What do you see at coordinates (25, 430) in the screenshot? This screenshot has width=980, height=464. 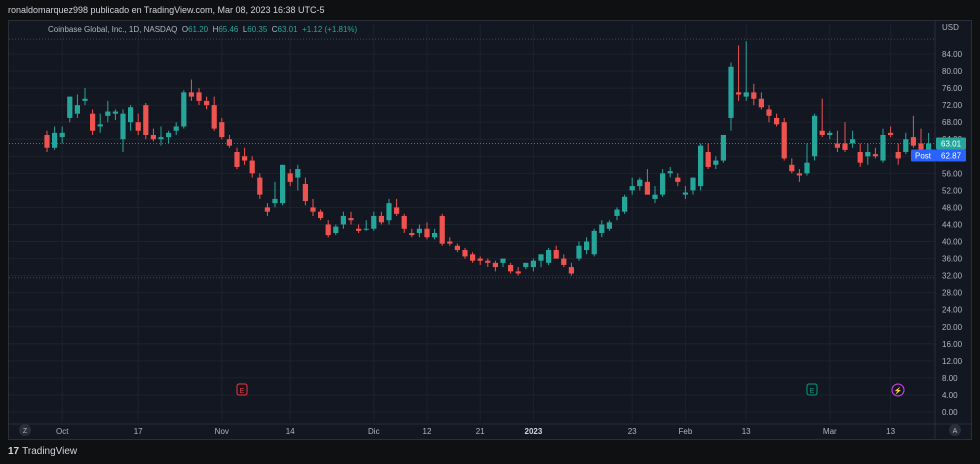 I see `zoom-reset-button` at bounding box center [25, 430].